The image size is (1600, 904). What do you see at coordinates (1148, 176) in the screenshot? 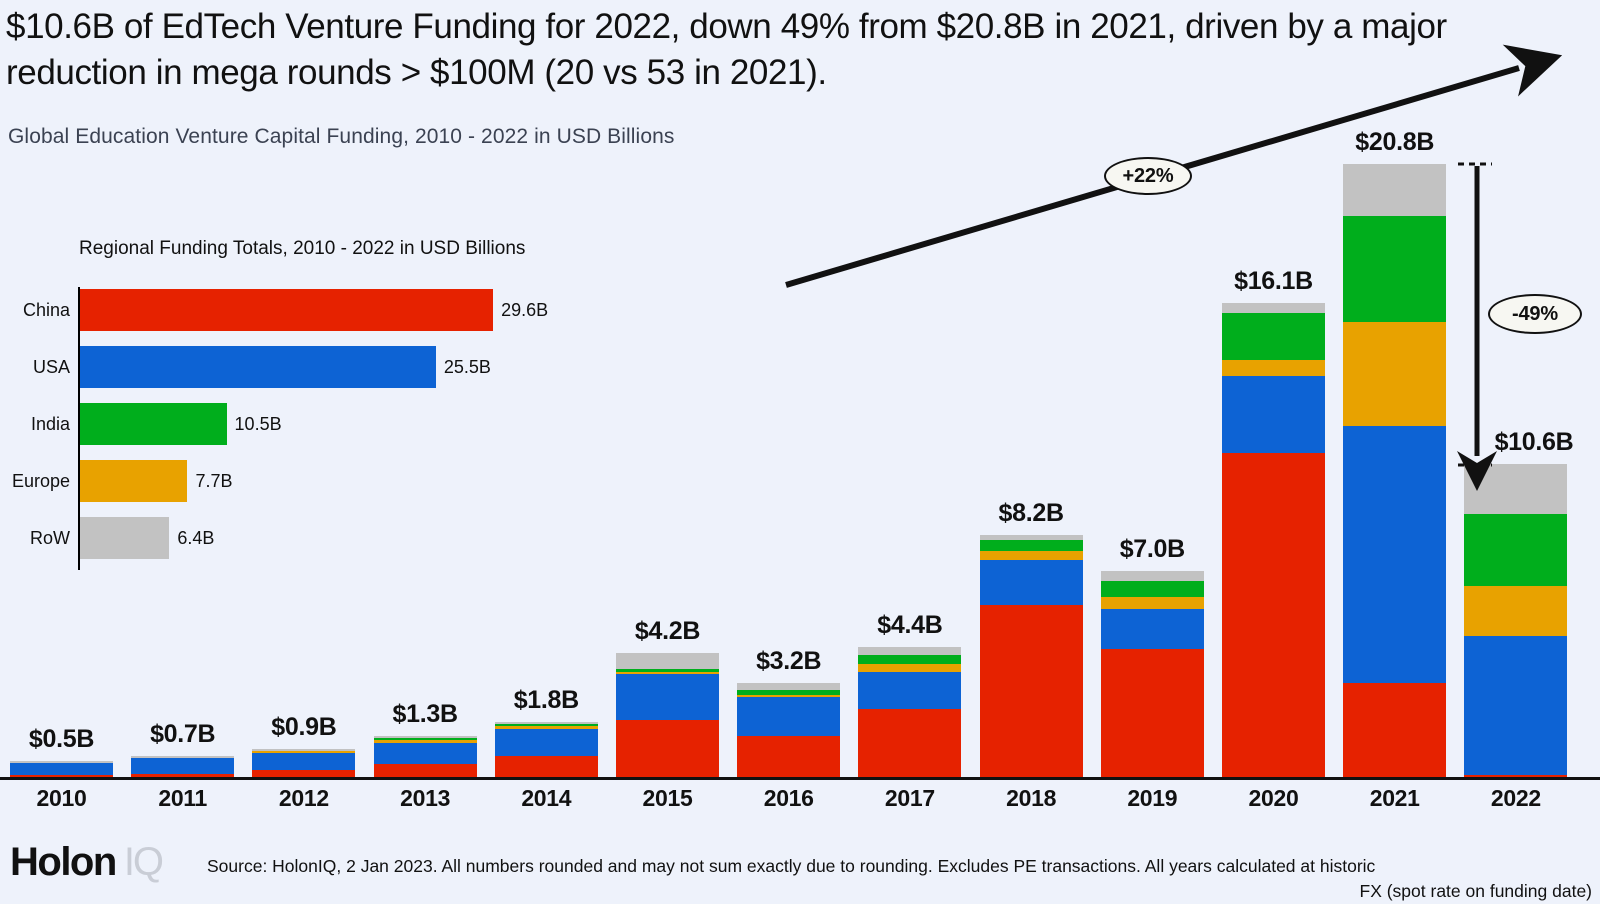
I see `growth-percent-badge: +22%` at bounding box center [1148, 176].